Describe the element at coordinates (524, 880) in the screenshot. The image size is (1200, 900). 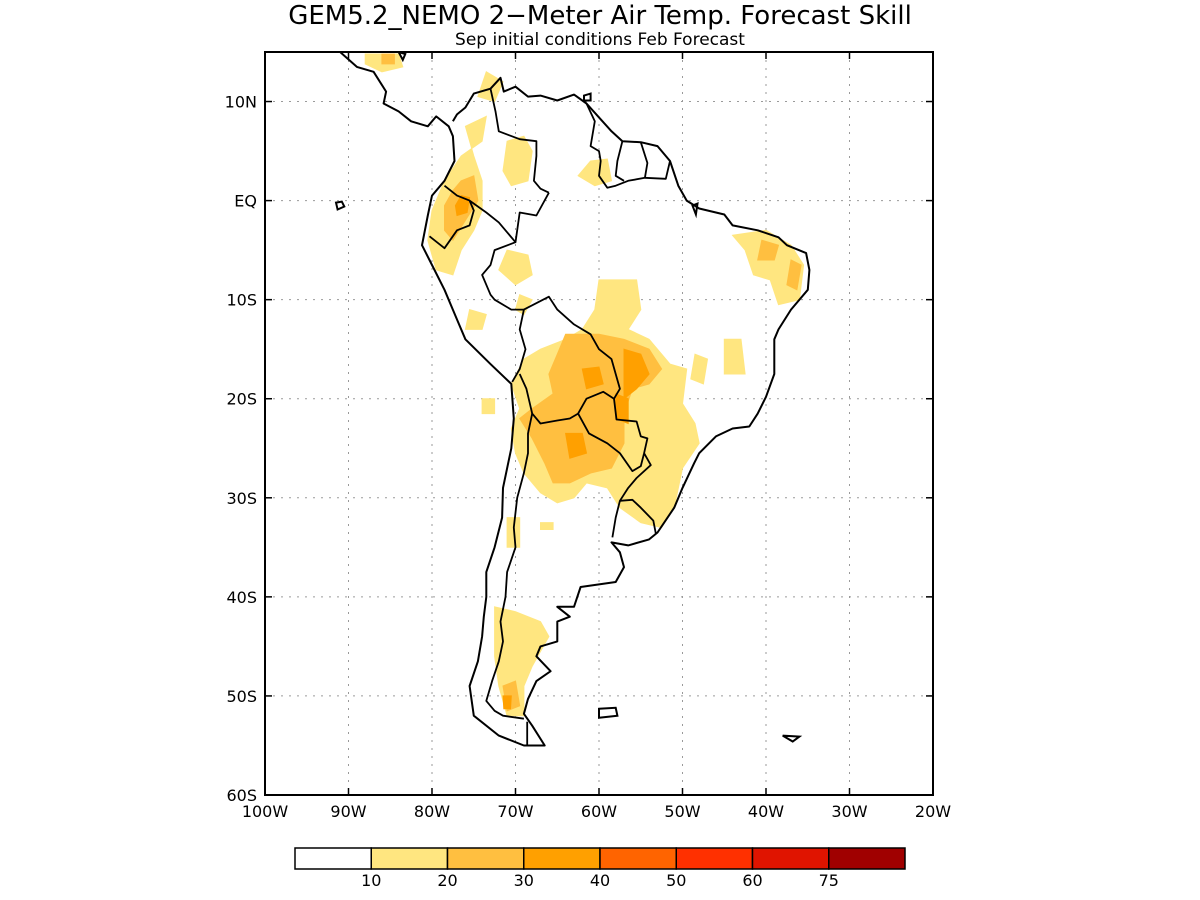
I see `colorbar-label: 30` at that location.